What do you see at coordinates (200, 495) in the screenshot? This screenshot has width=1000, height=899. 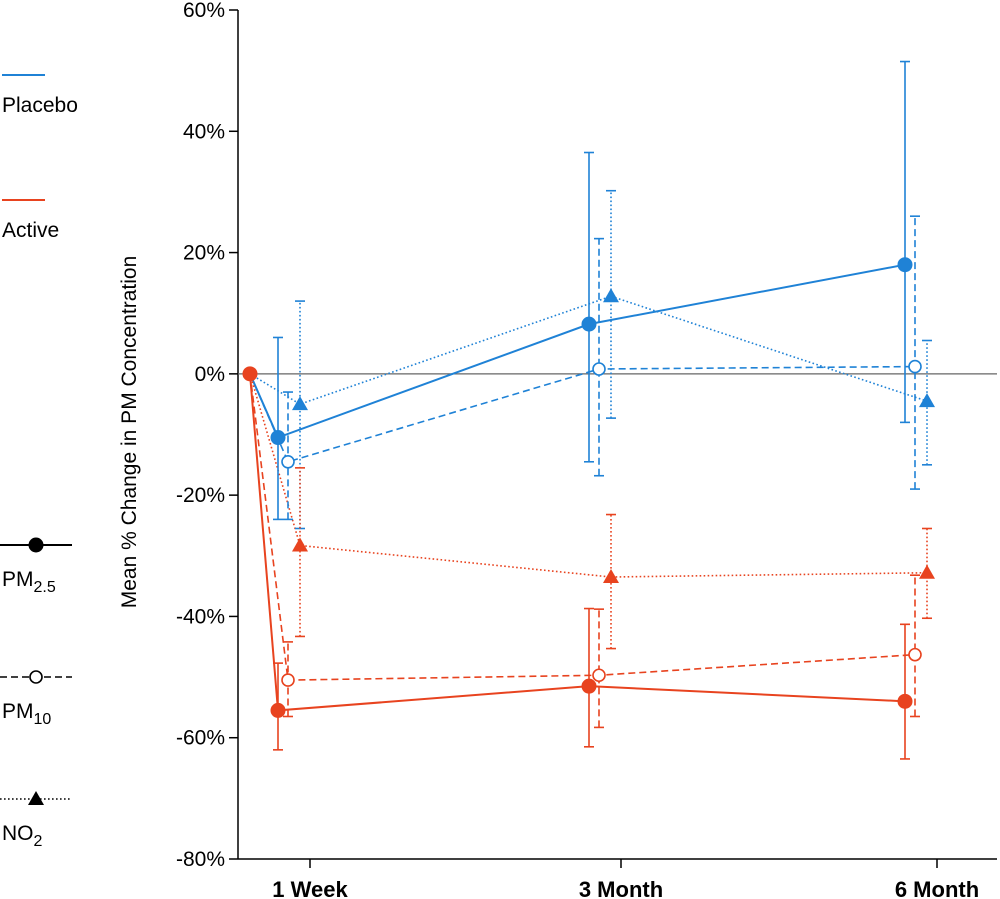 I see `y-tick-label: -20%` at bounding box center [200, 495].